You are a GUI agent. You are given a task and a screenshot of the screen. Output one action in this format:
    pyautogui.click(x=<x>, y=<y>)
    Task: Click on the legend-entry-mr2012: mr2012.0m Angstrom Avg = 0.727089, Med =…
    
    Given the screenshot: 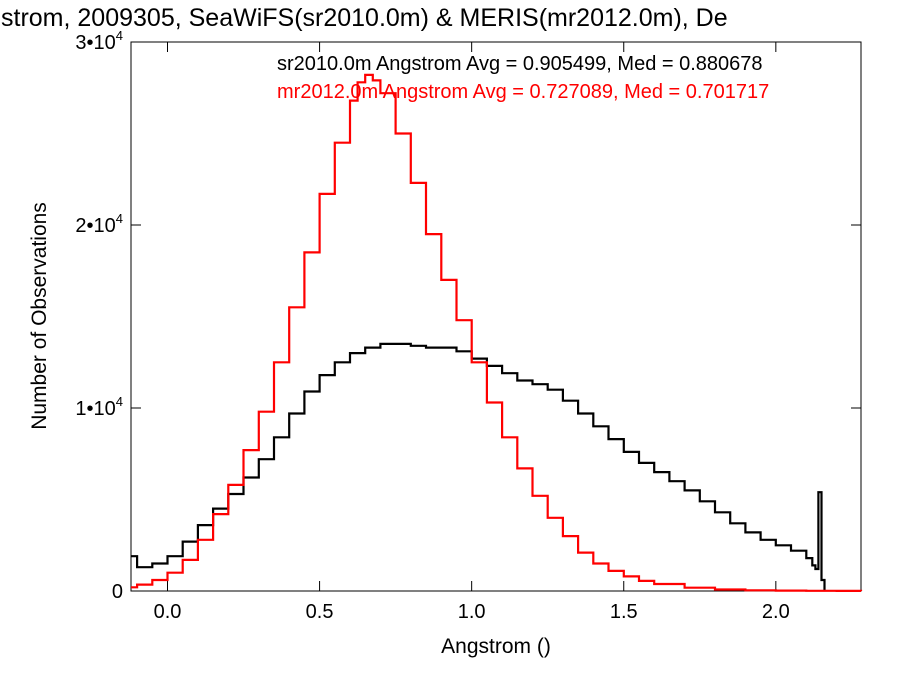 What is the action you would take?
    pyautogui.click(x=523, y=92)
    